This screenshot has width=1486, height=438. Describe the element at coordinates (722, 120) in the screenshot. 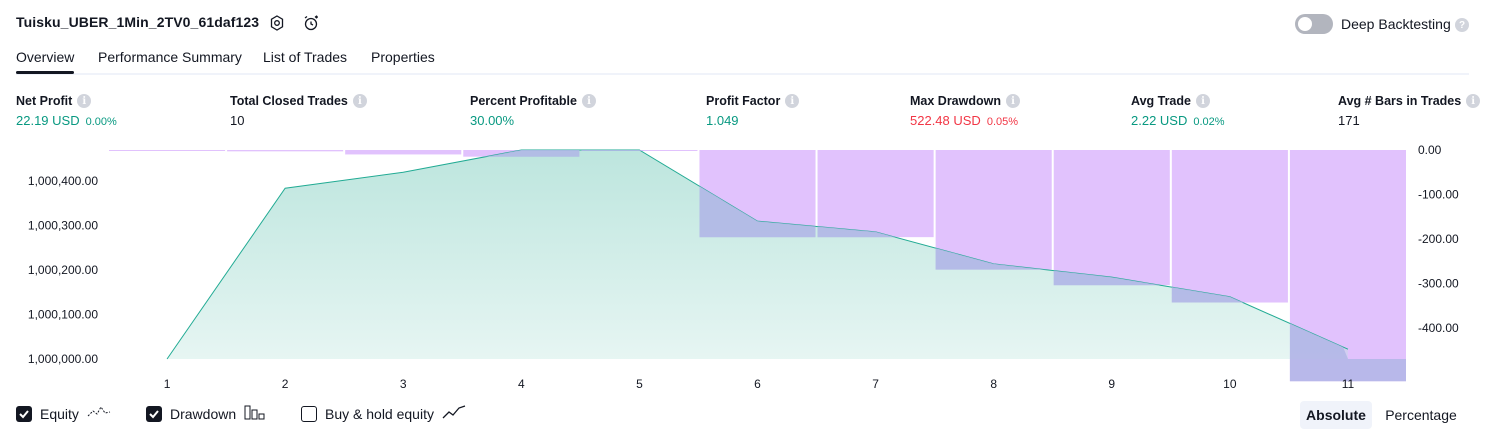

I see `metric-profit-factor-value: 1.049` at that location.